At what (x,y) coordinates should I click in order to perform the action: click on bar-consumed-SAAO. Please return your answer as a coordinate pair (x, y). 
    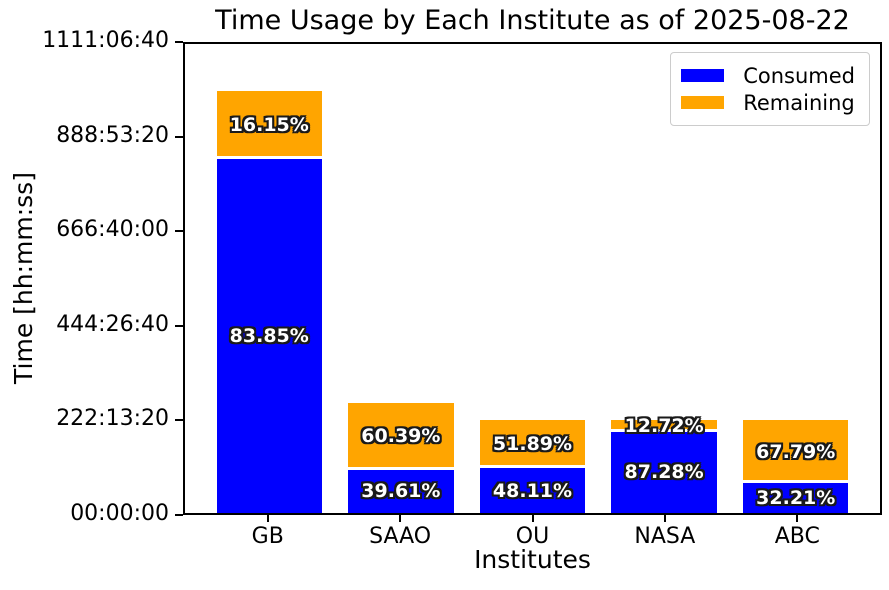
    Looking at the image, I should click on (401, 491).